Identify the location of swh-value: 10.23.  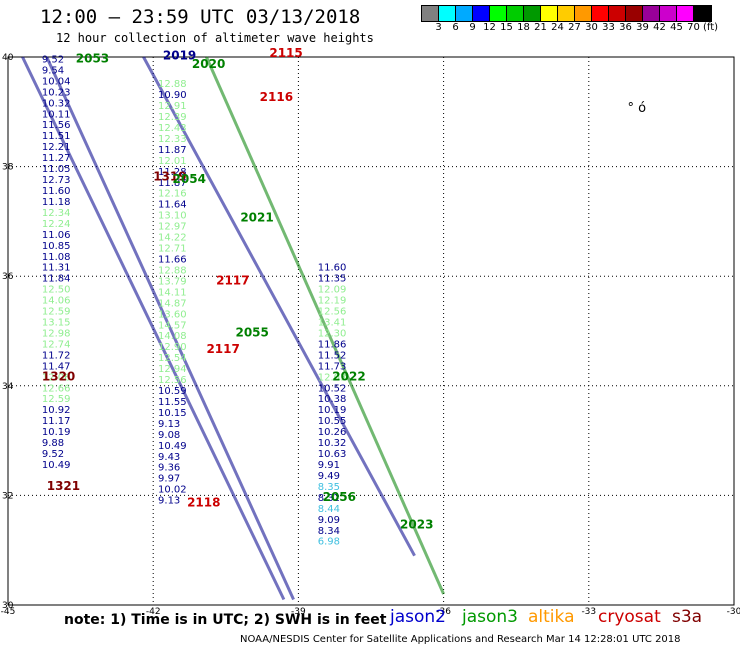
(56, 92).